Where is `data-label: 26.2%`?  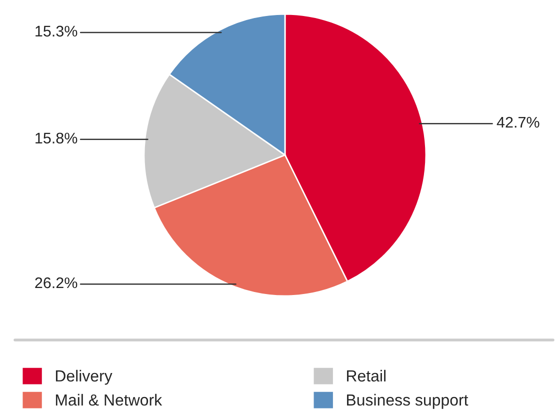
data-label: 26.2% is located at coordinates (56, 282).